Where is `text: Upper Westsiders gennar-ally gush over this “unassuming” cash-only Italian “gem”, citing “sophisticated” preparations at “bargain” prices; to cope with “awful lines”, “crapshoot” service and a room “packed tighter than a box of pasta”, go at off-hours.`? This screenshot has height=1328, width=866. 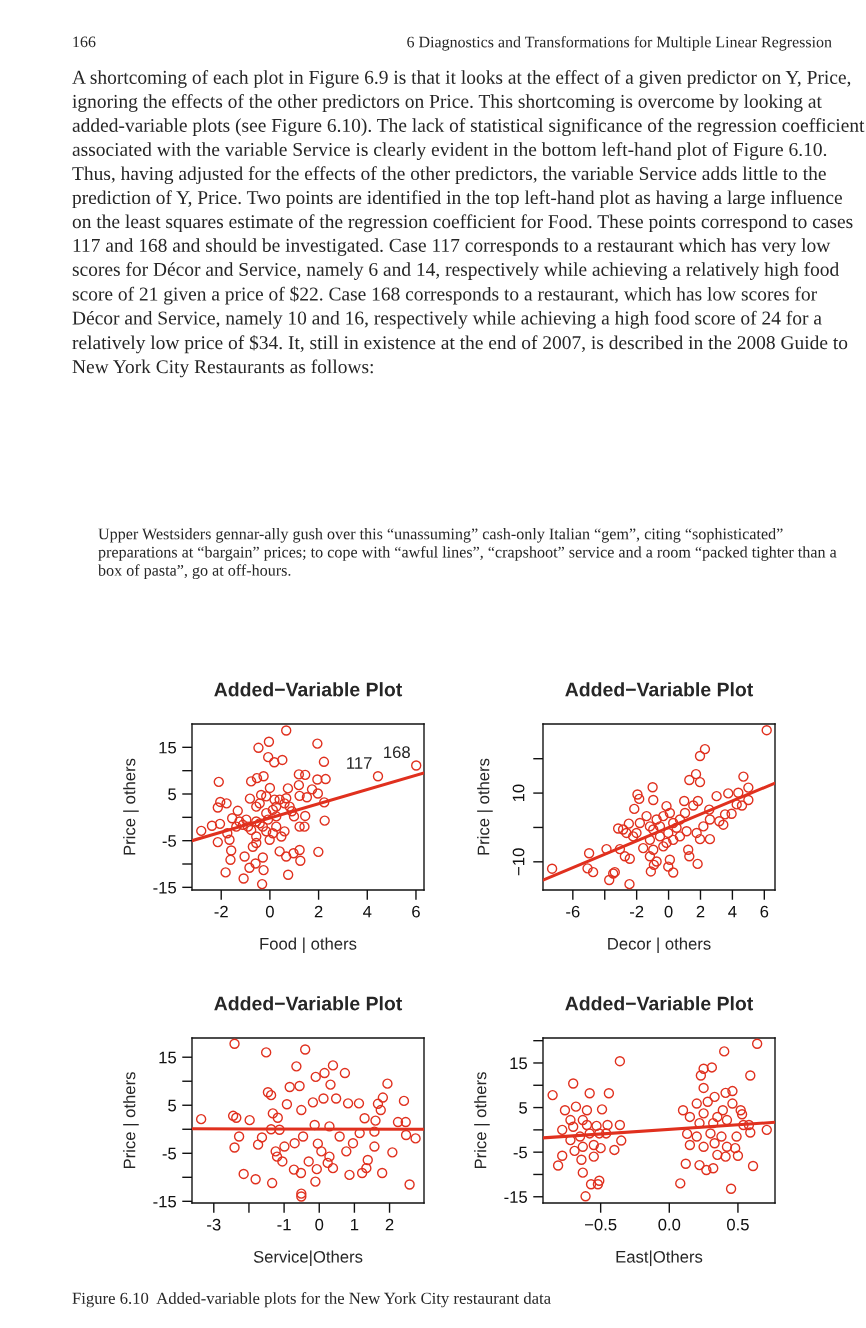 text: Upper Westsiders gennar-ally gush over this “unassuming” cash-only Italian “gem”, citing “sophisticated” preparations at “bargain” prices; to cope with “awful lines”, “crapshoot” service and a room “packed tighter than a box of pasta”, go at off-hours. is located at coordinates (467, 554).